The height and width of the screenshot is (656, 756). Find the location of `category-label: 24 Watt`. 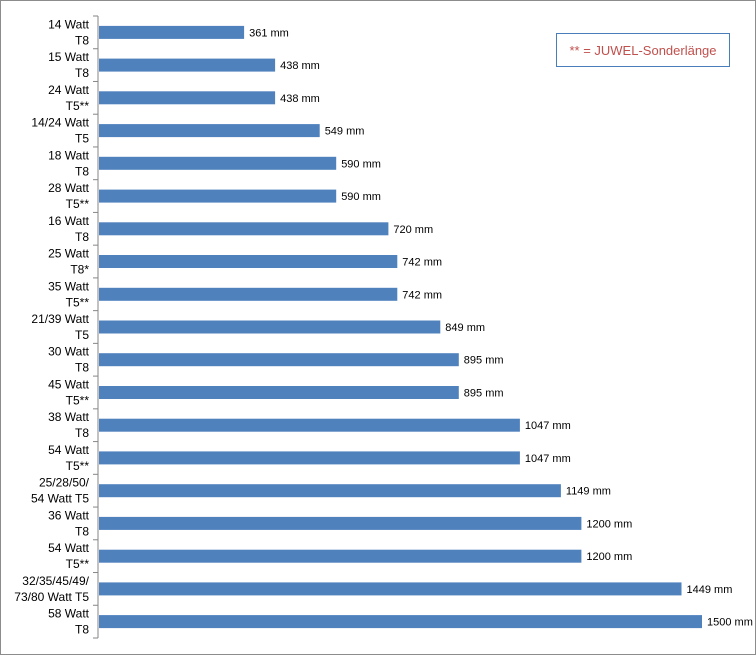

category-label: 24 Watt is located at coordinates (69, 90).